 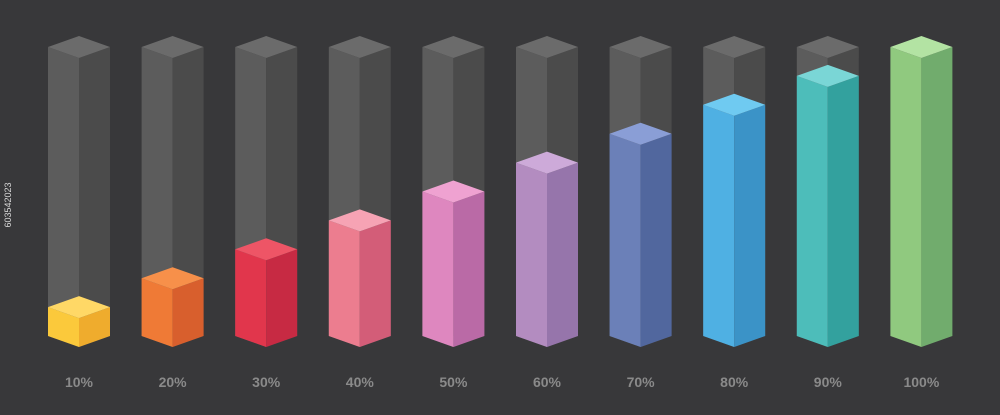 I want to click on column-50pct, so click(x=453, y=191).